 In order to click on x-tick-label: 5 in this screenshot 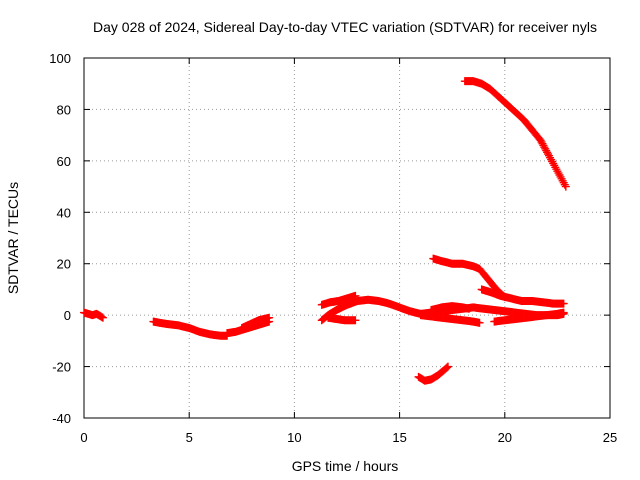, I will do `click(189, 437)`.